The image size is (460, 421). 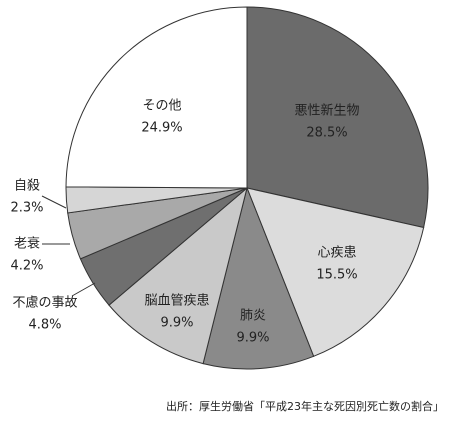 What do you see at coordinates (326, 111) in the screenshot?
I see `slice-label: 悪性新生物` at bounding box center [326, 111].